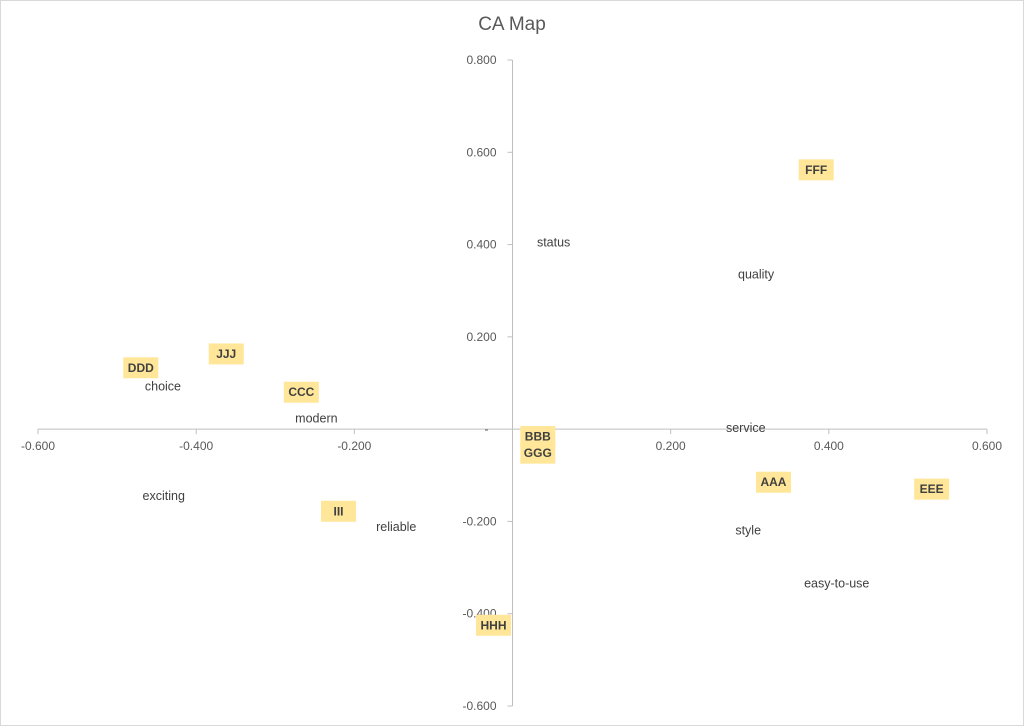  Describe the element at coordinates (756, 275) in the screenshot. I see `attribute-label: quality` at that location.